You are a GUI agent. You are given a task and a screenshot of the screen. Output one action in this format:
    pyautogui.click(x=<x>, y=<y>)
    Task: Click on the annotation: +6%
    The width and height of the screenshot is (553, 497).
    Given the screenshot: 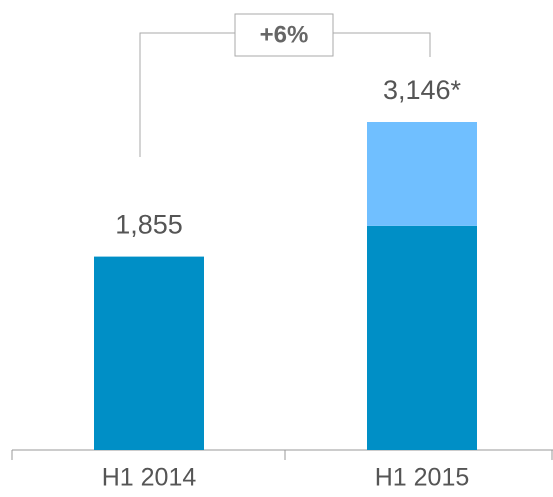 What is the action you would take?
    pyautogui.click(x=284, y=34)
    